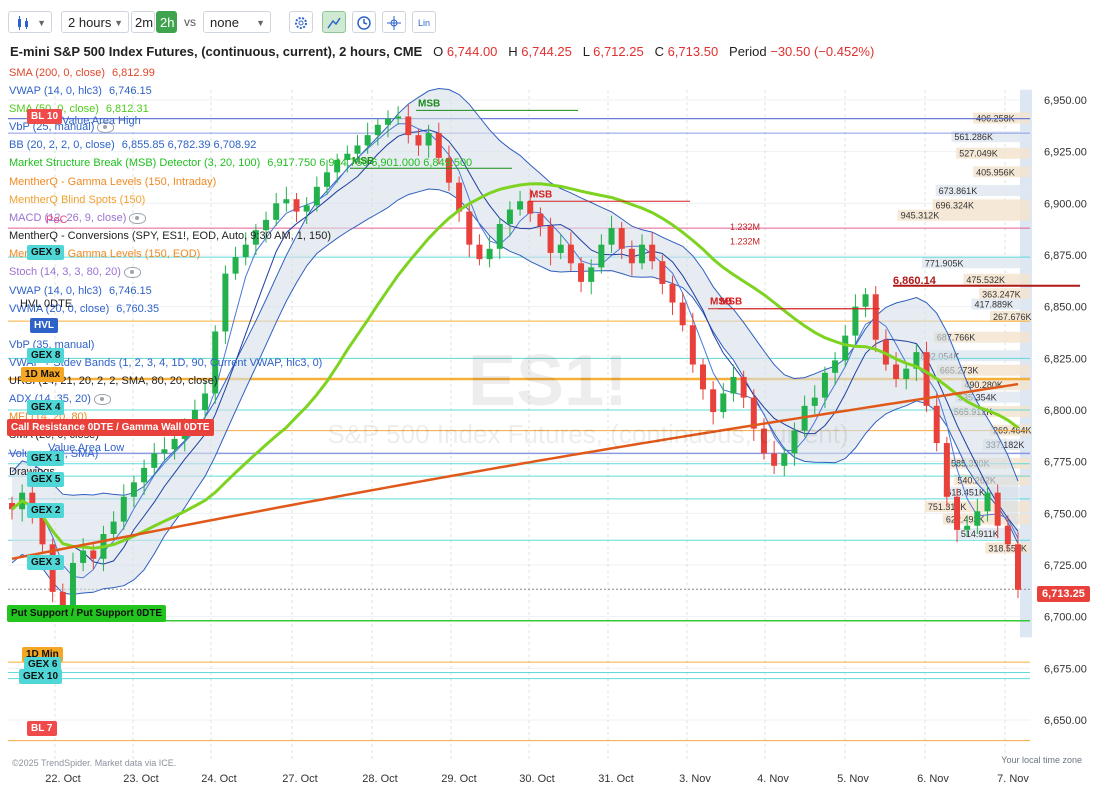 The image size is (1100, 792). Describe the element at coordinates (75, 272) in the screenshot. I see `indicator-row: Stoch (14, 3, 3, 80, 20)` at that location.